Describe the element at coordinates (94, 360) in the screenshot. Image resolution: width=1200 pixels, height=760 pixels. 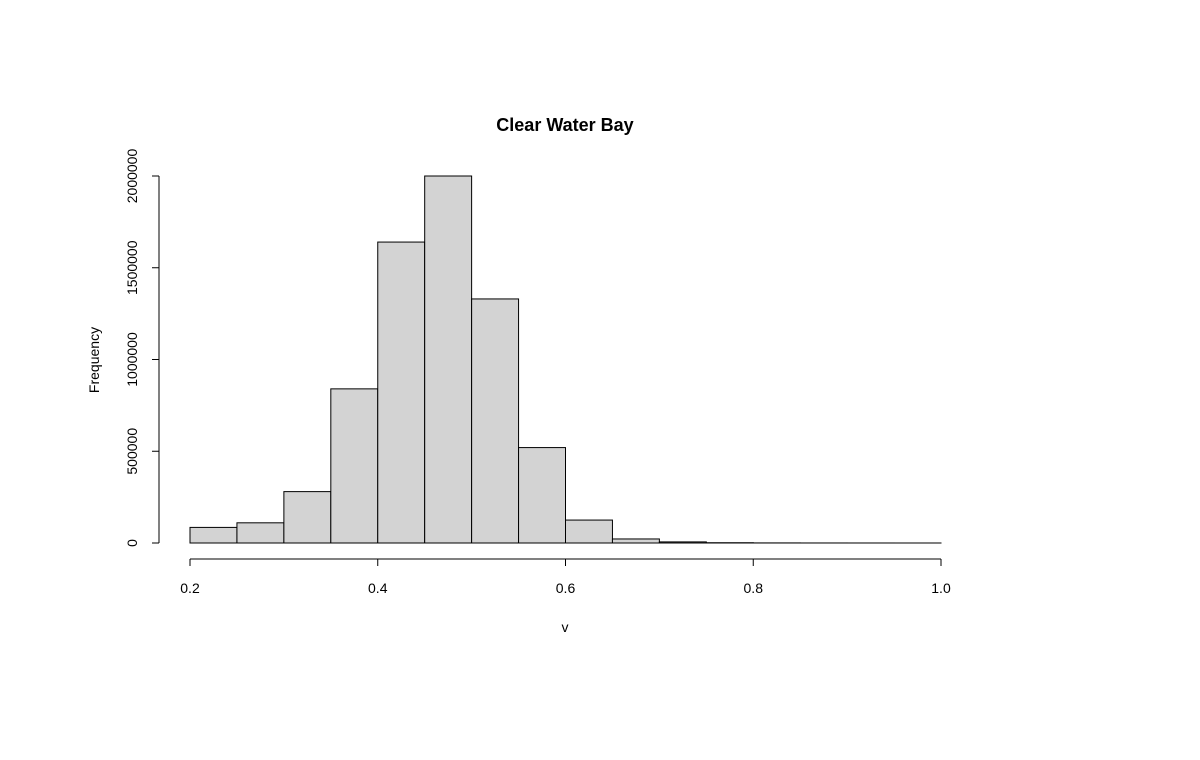
I see `y-axis-label: Frequency` at that location.